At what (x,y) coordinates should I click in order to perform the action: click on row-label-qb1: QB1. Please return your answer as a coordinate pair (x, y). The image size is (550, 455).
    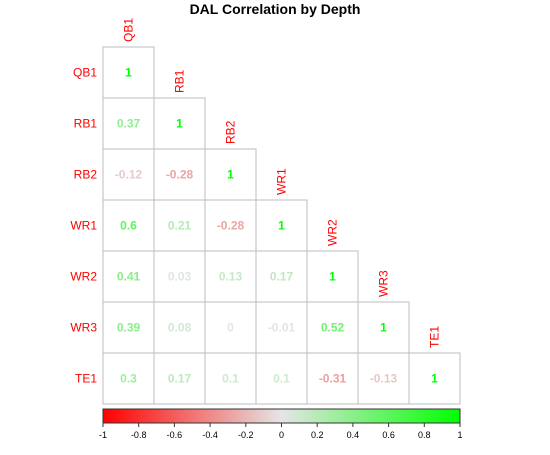
    Looking at the image, I should click on (85, 73).